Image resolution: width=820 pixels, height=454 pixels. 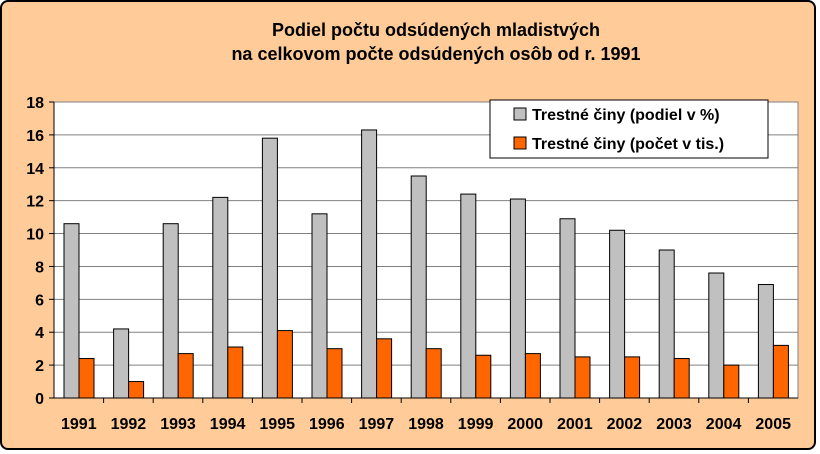 What do you see at coordinates (476, 424) in the screenshot?
I see `x-tick-label-1999: 1999` at bounding box center [476, 424].